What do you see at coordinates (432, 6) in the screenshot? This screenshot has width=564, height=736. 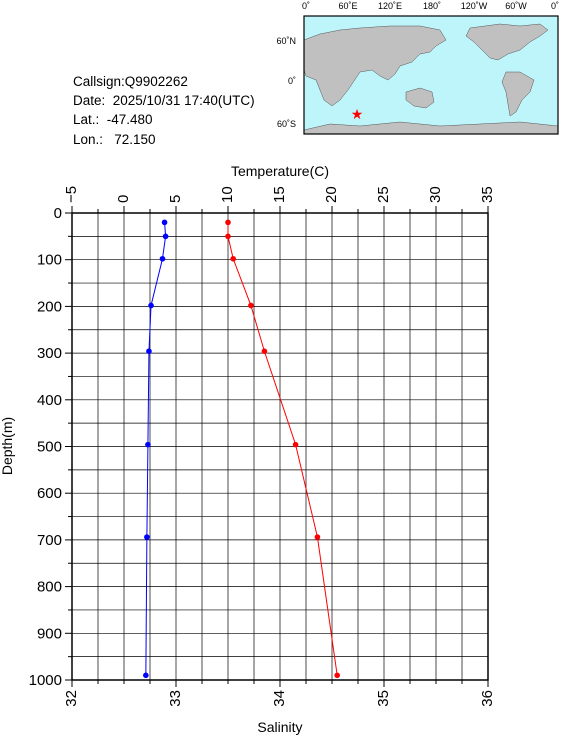 I see `map-lon-label: 180˚` at bounding box center [432, 6].